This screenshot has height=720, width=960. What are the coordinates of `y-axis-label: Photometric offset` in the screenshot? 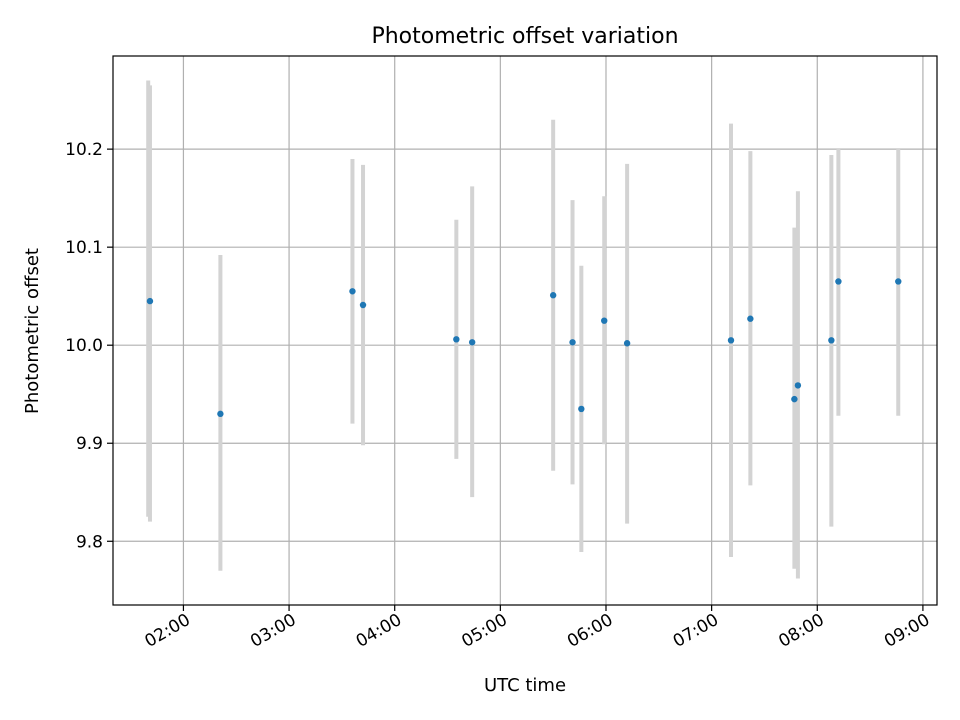 It's located at (32, 331).